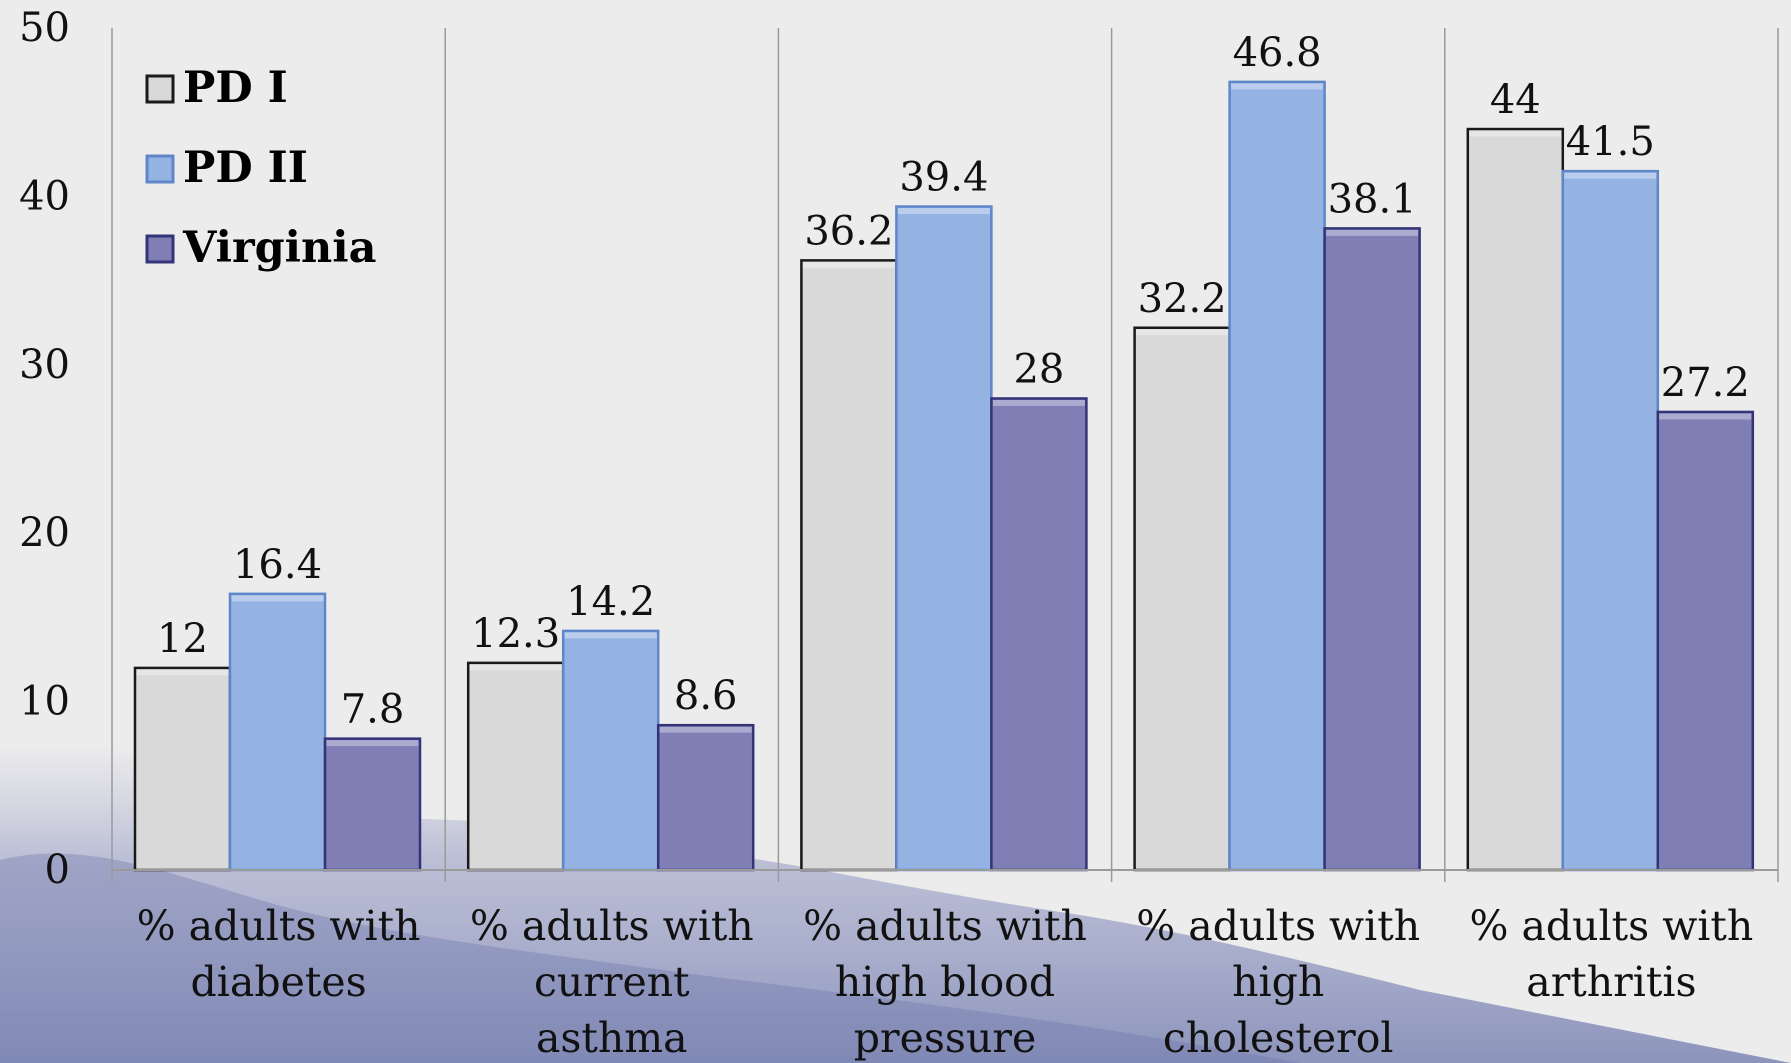  What do you see at coordinates (373, 710) in the screenshot?
I see `data-label: 7.8` at bounding box center [373, 710].